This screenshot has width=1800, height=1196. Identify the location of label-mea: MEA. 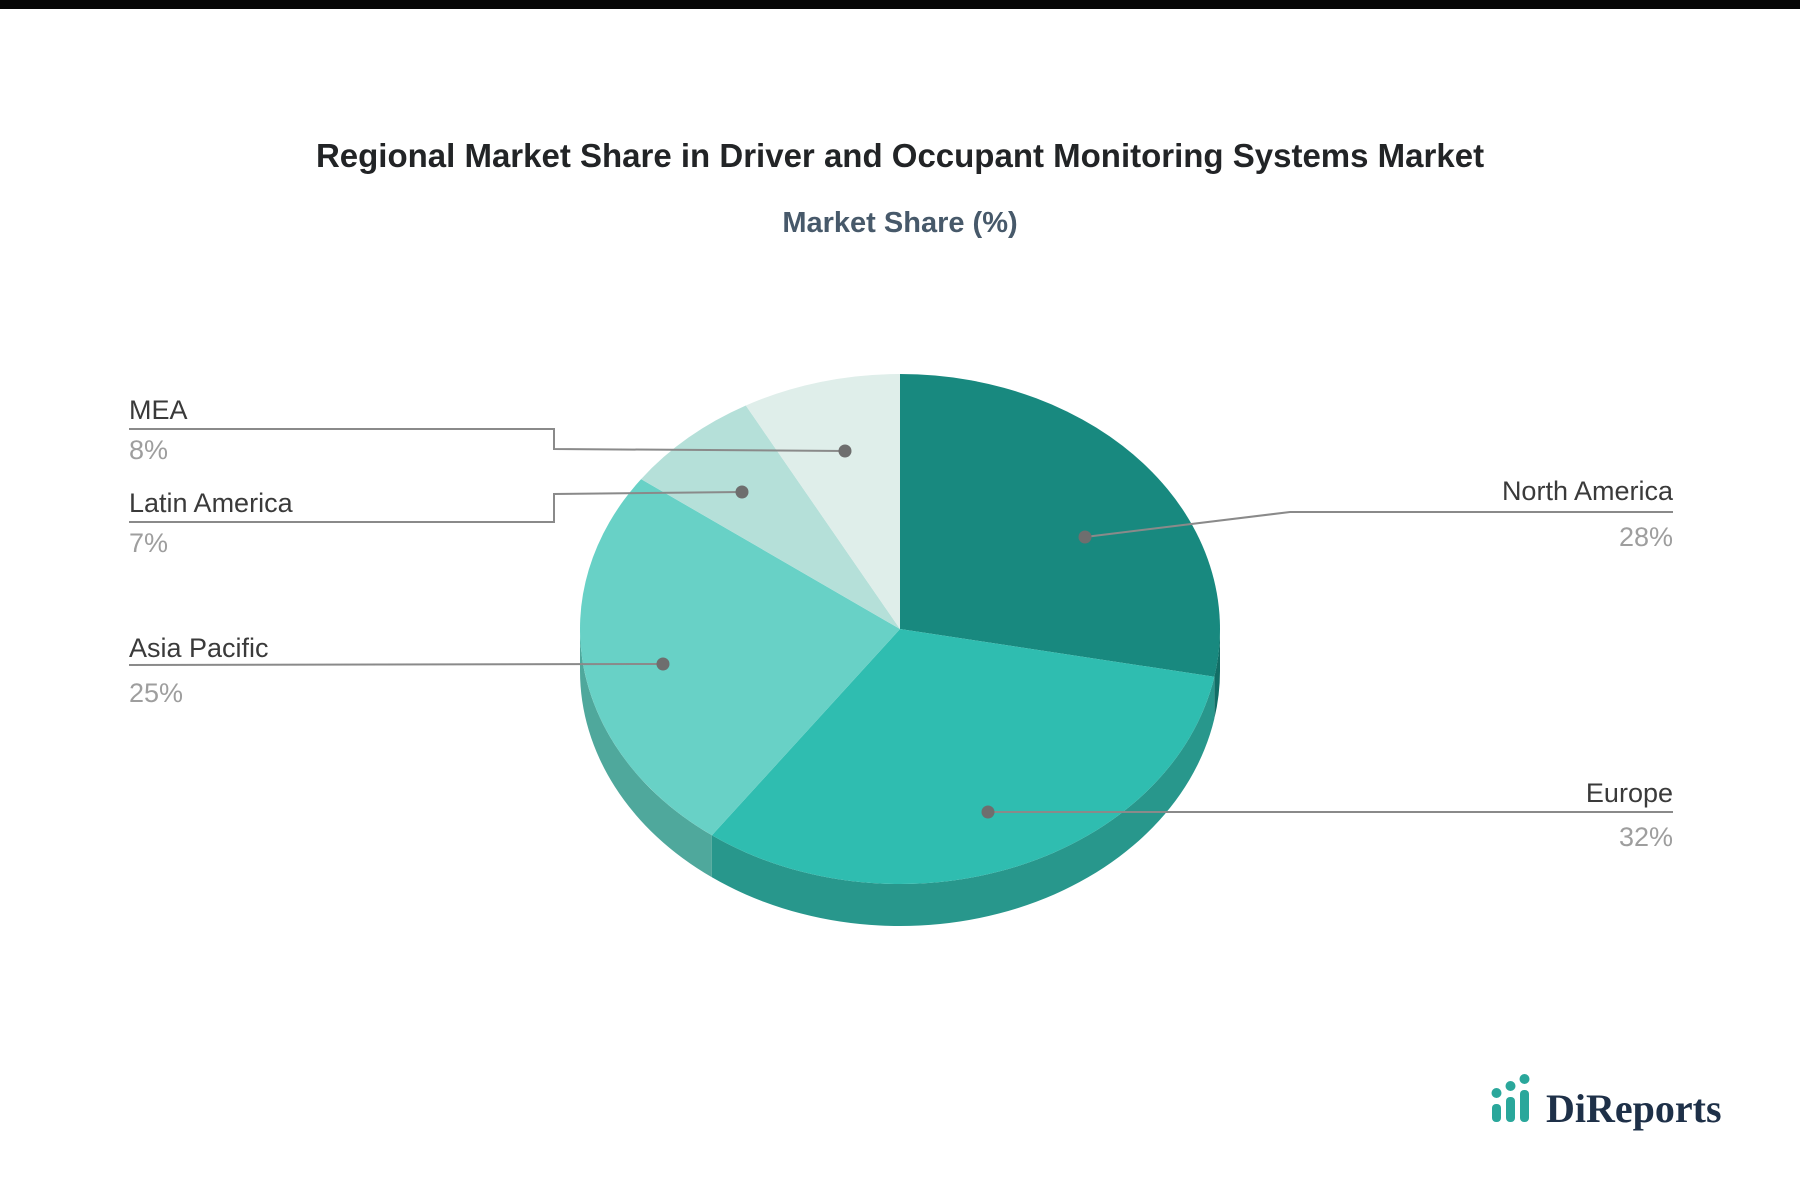
(158, 410).